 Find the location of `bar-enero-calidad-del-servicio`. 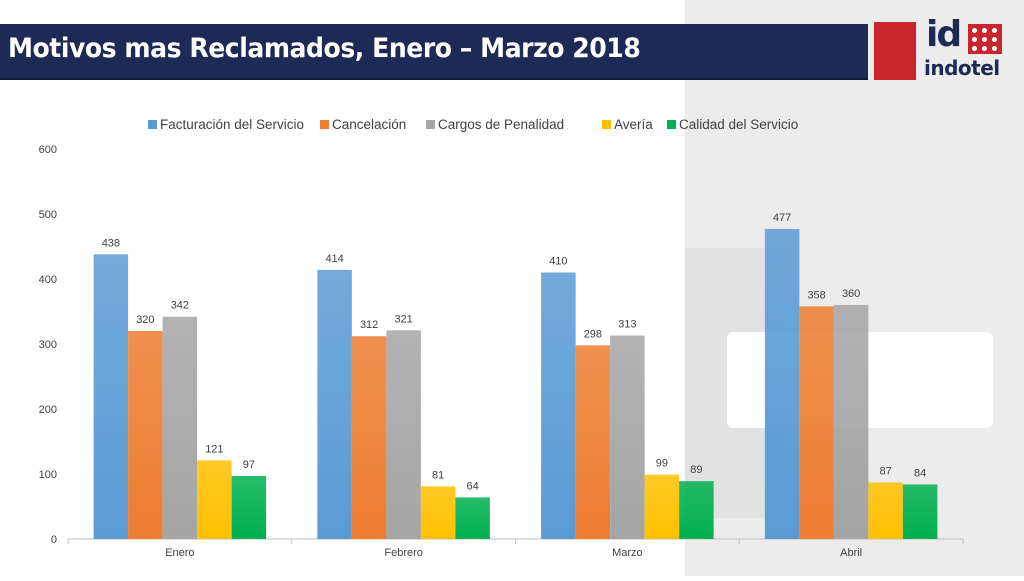

bar-enero-calidad-del-servicio is located at coordinates (249, 507).